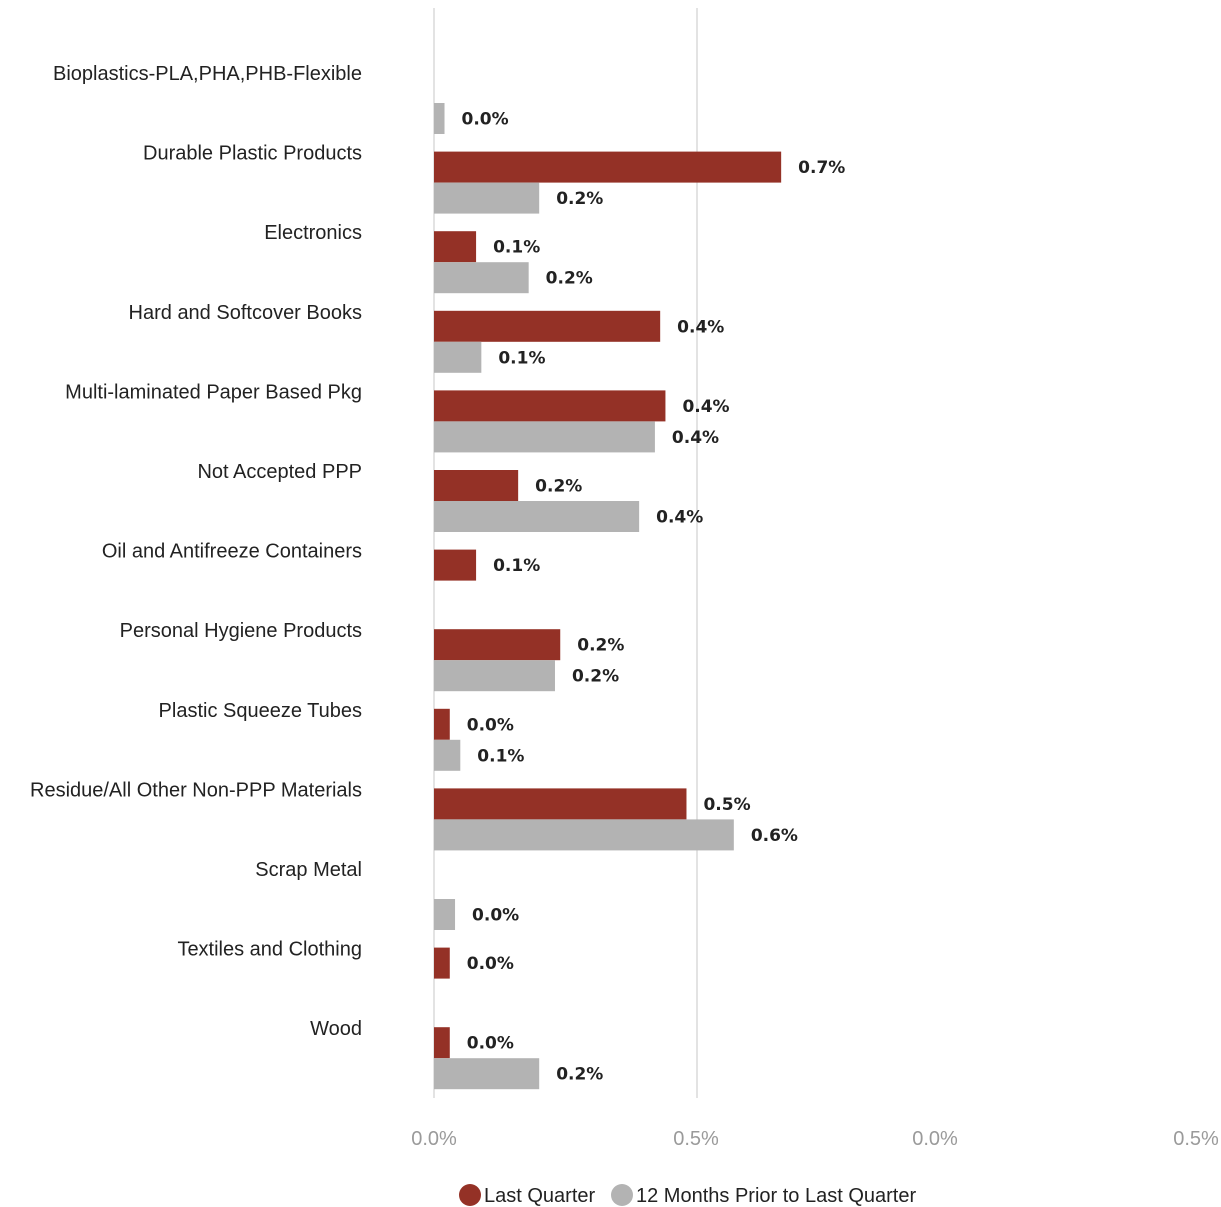 This screenshot has width=1221, height=1207. Describe the element at coordinates (260, 711) in the screenshot. I see `category-label: Plastic Squeeze Tubes` at that location.